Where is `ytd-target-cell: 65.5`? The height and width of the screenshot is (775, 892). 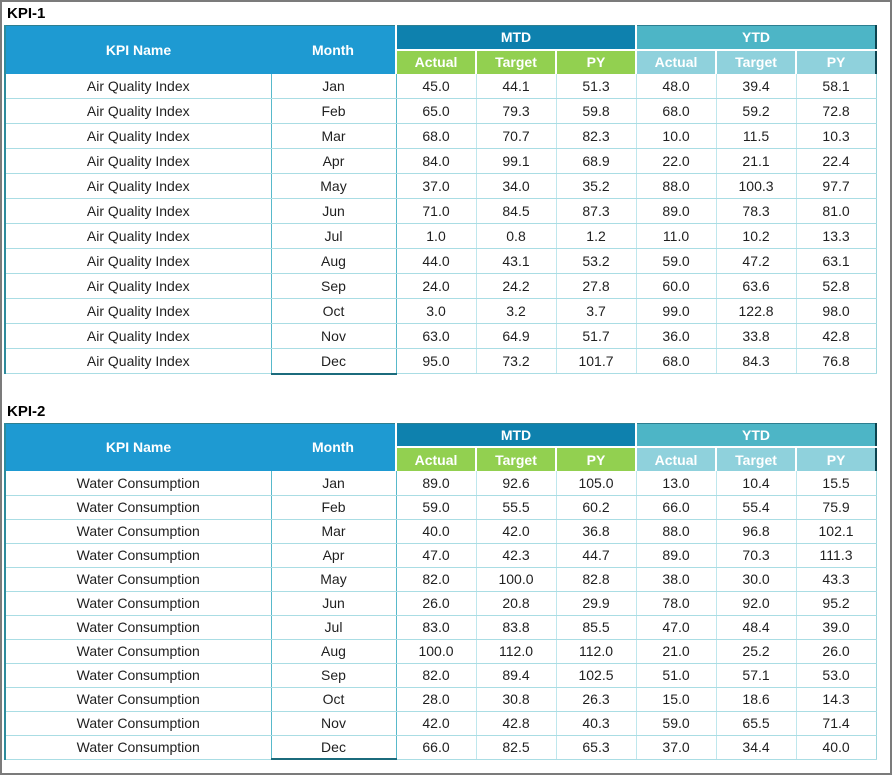 ytd-target-cell: 65.5 is located at coordinates (756, 723).